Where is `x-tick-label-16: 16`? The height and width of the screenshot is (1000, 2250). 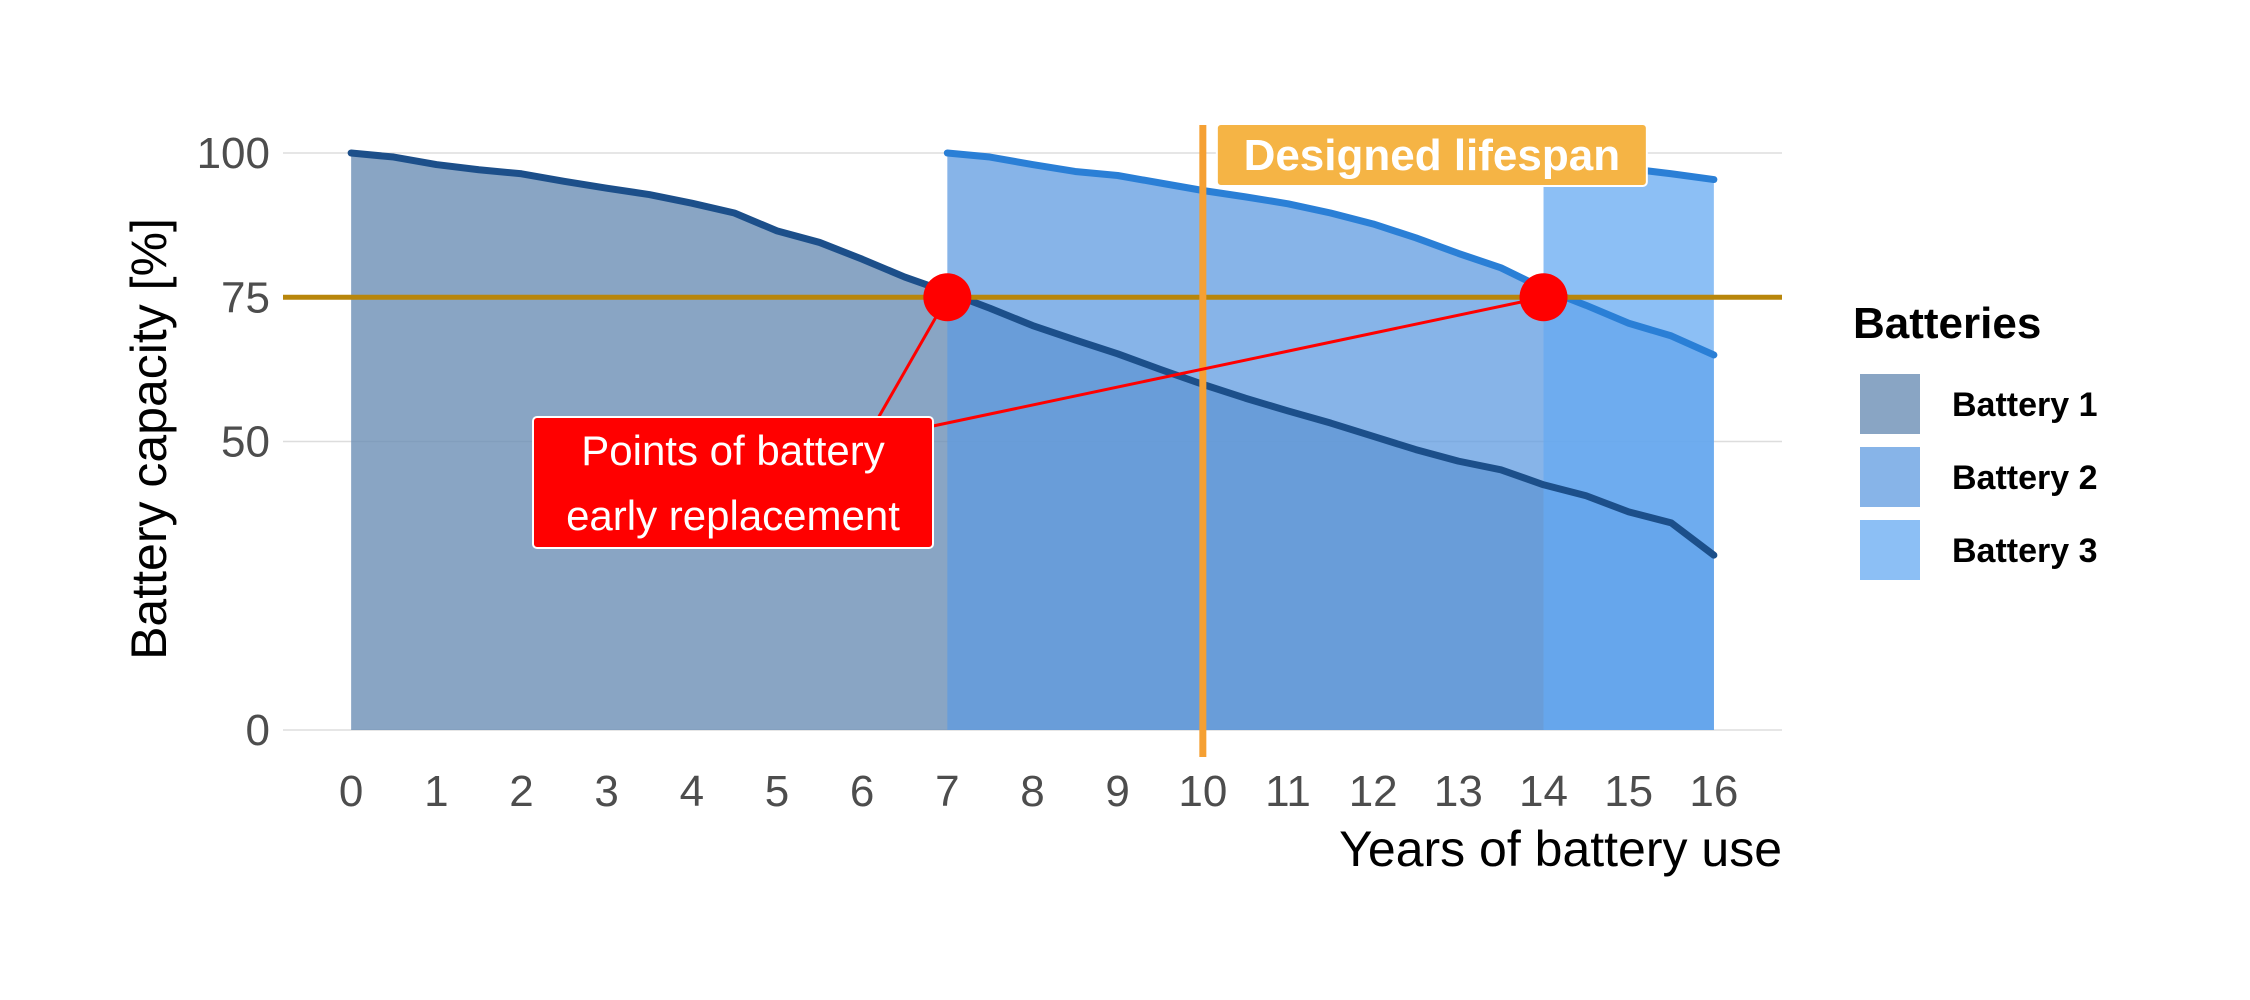
x-tick-label-16: 16 is located at coordinates (1713, 791).